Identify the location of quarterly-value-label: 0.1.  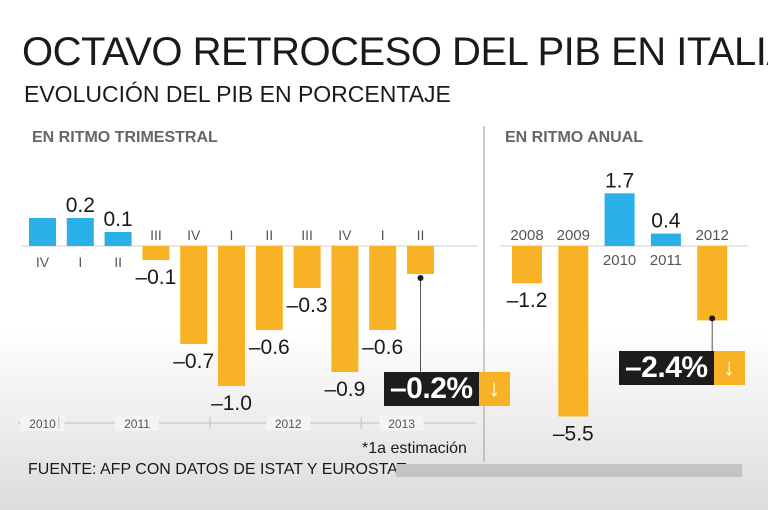
(117, 219).